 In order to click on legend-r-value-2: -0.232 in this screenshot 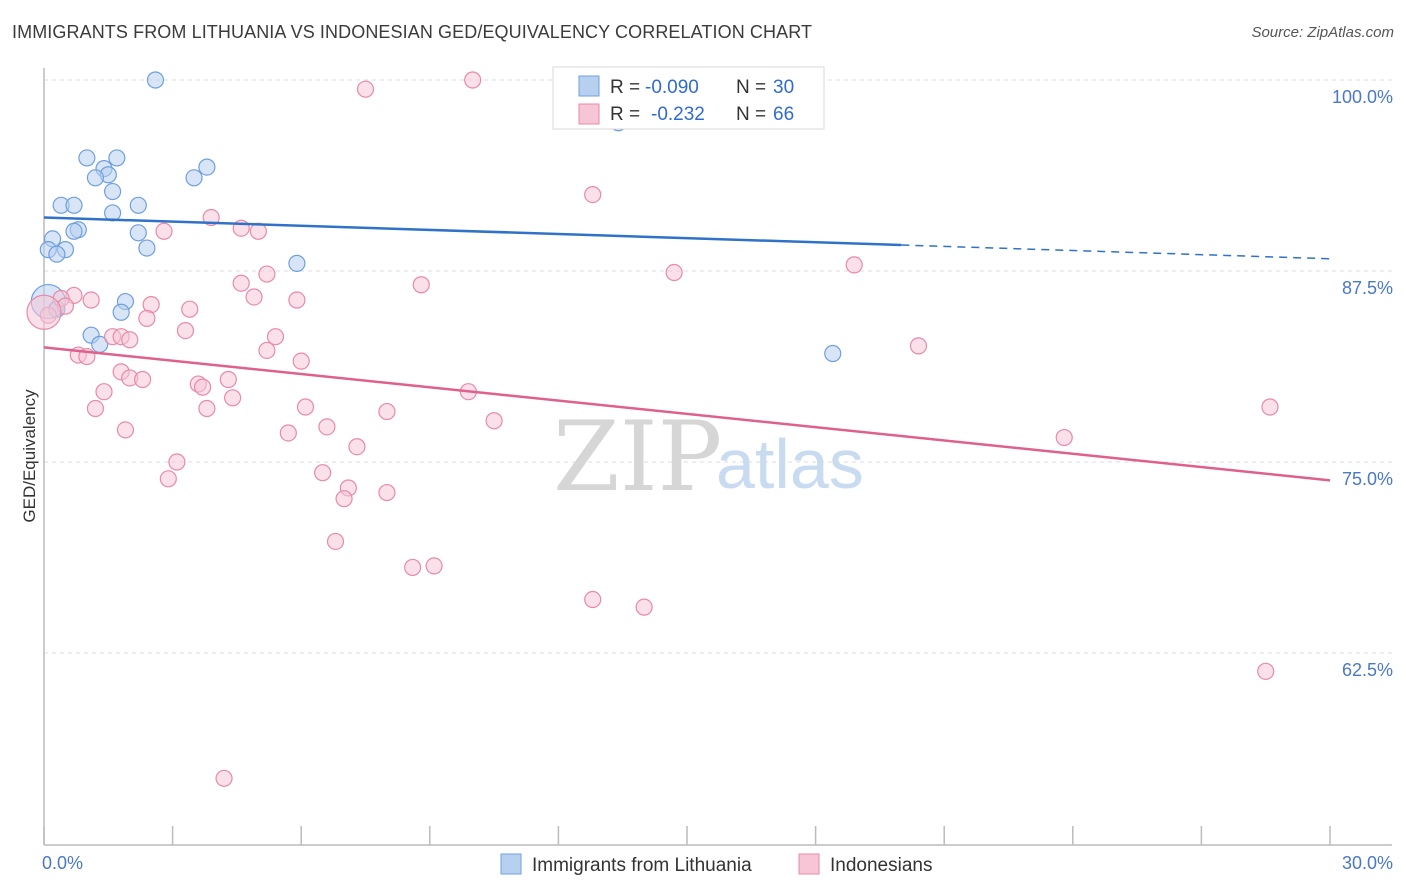, I will do `click(678, 114)`.